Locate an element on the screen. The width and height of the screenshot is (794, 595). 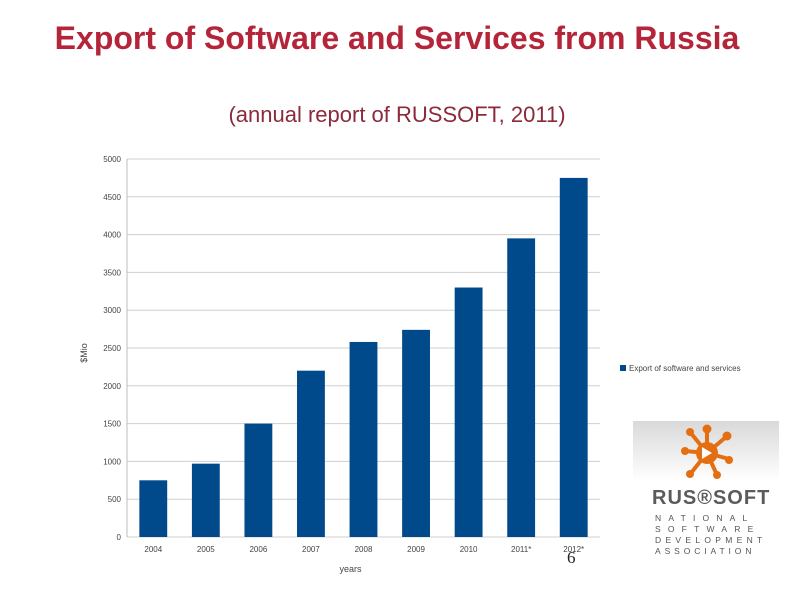
y-tick-label: 1500 is located at coordinates (112, 424).